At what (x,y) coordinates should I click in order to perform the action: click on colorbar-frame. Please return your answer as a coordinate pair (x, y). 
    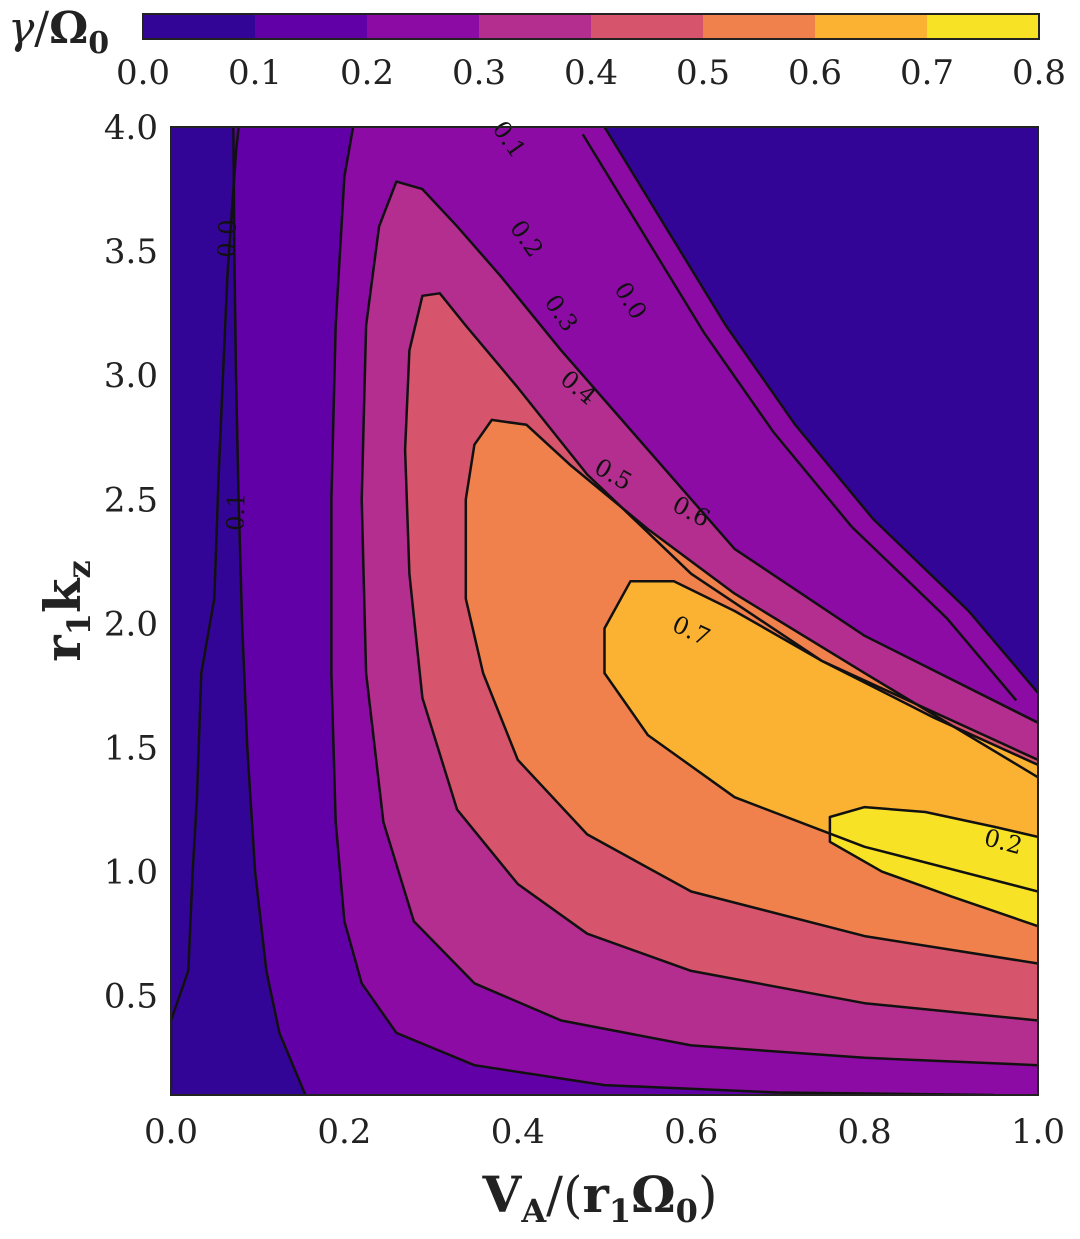
    Looking at the image, I should click on (591, 26).